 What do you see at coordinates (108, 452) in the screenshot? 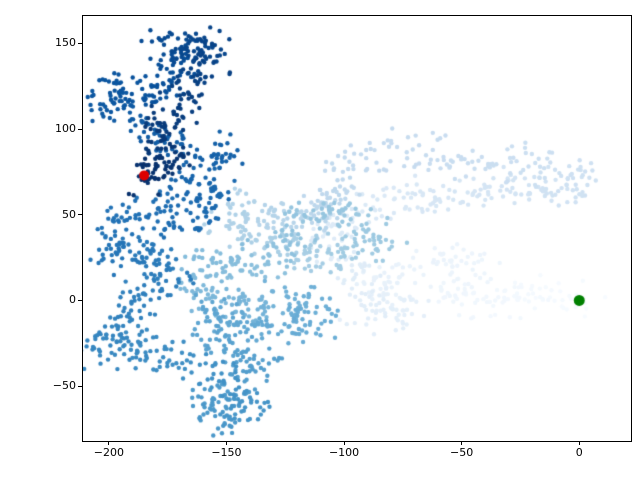
I see `x-tick-label: −200` at bounding box center [108, 452].